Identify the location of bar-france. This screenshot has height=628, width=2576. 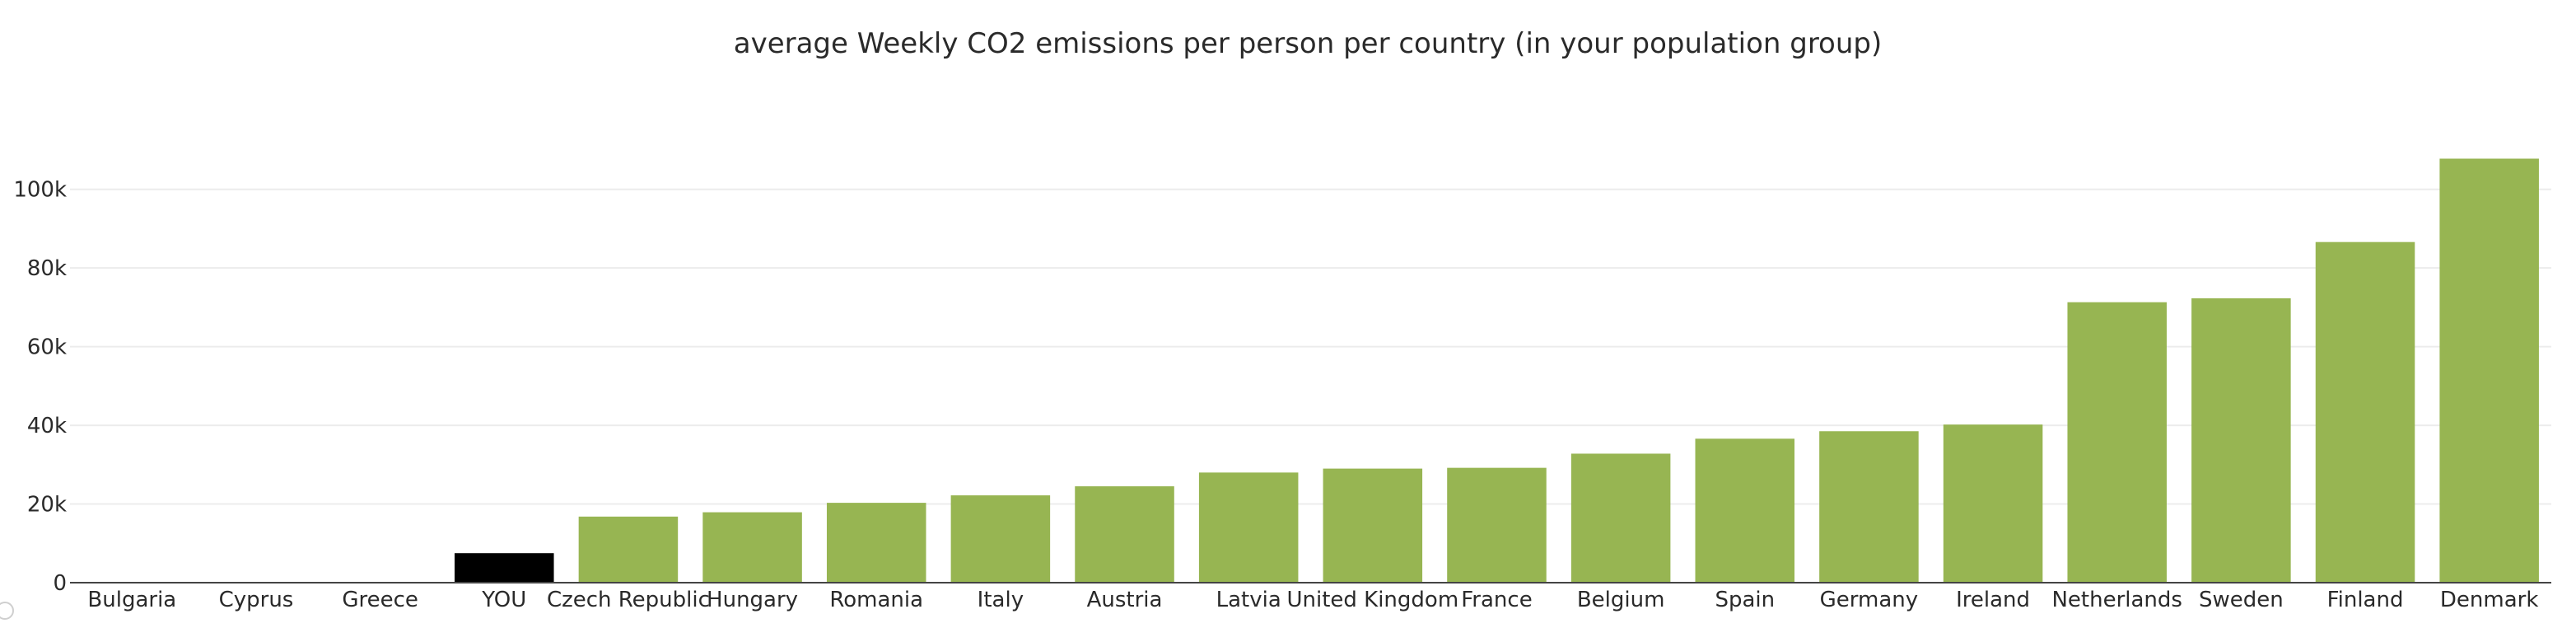
(1497, 525).